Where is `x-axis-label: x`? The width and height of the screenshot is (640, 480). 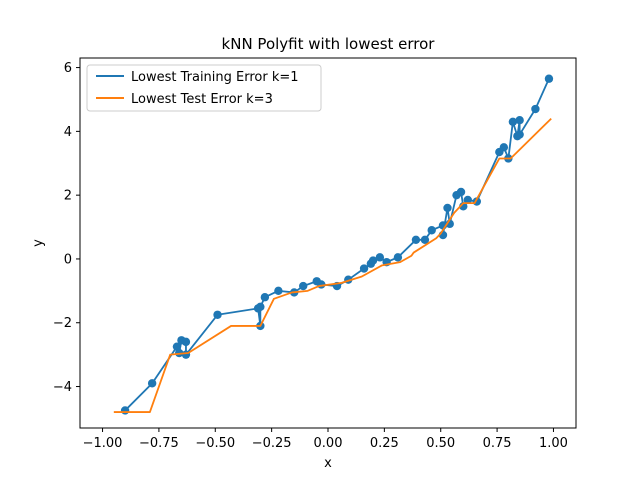
x-axis-label: x is located at coordinates (328, 463).